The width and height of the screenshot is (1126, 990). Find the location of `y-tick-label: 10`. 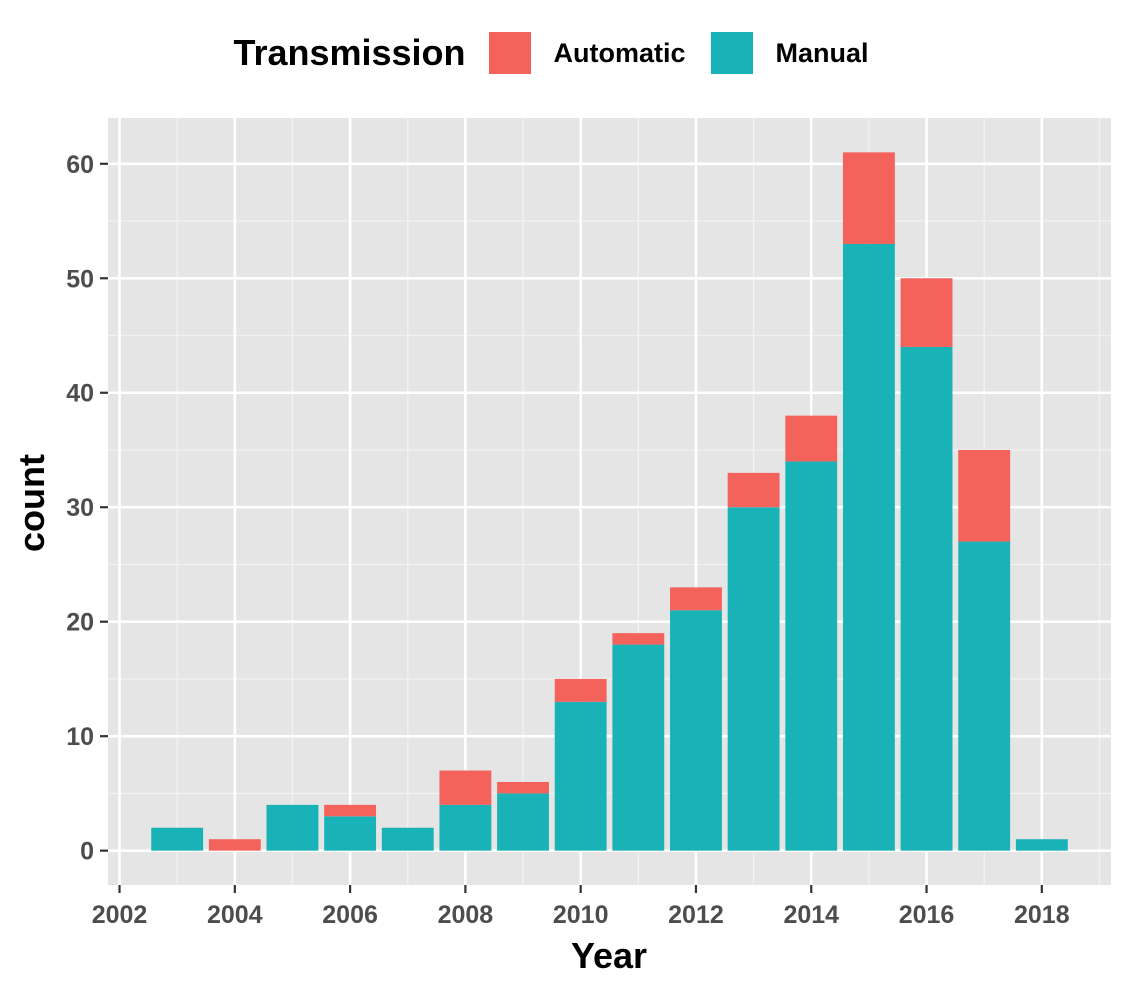

y-tick-label: 10 is located at coordinates (80, 737).